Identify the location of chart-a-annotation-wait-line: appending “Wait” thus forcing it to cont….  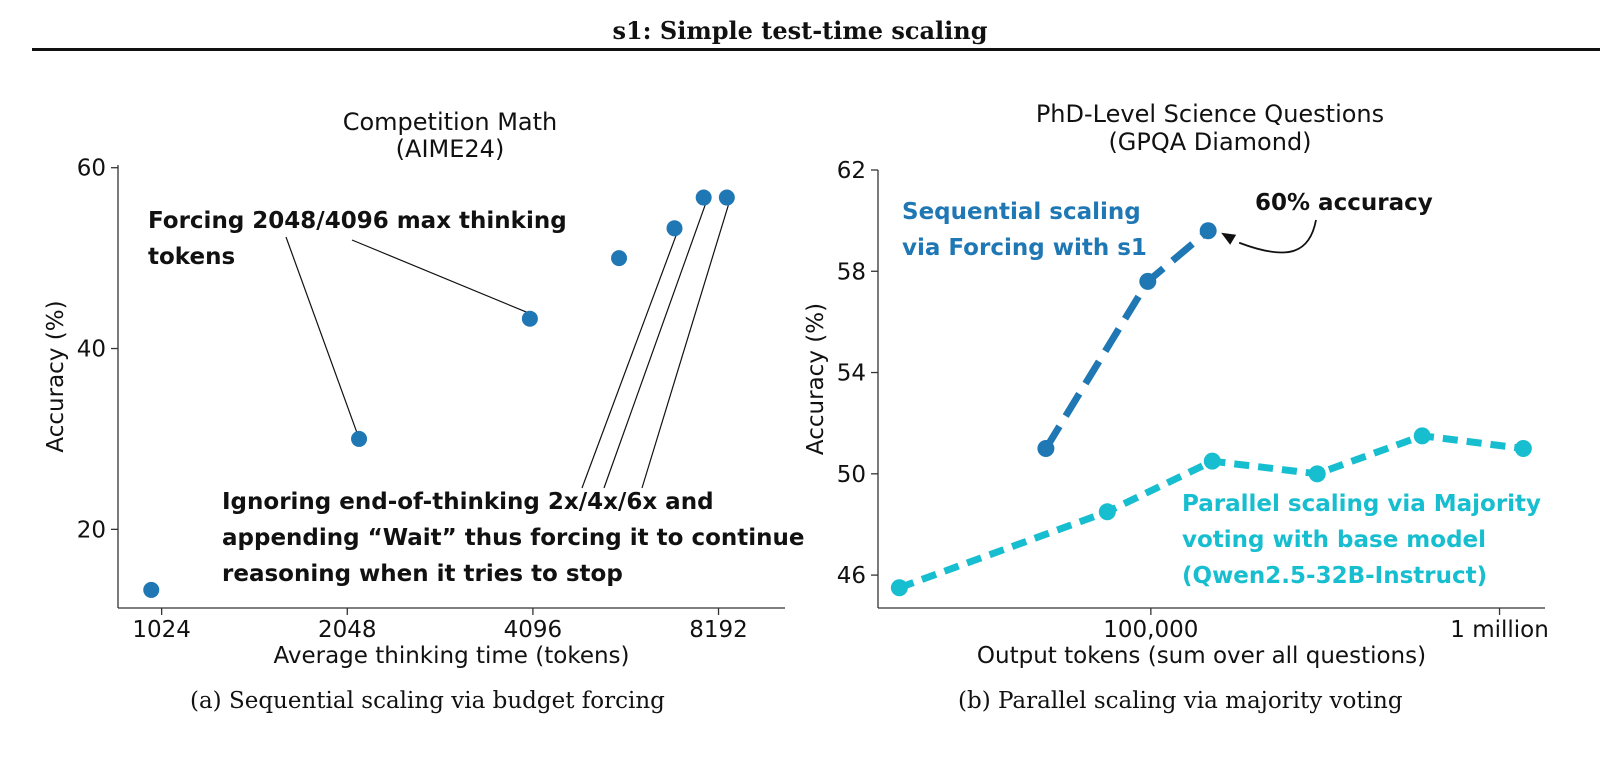
(513, 538).